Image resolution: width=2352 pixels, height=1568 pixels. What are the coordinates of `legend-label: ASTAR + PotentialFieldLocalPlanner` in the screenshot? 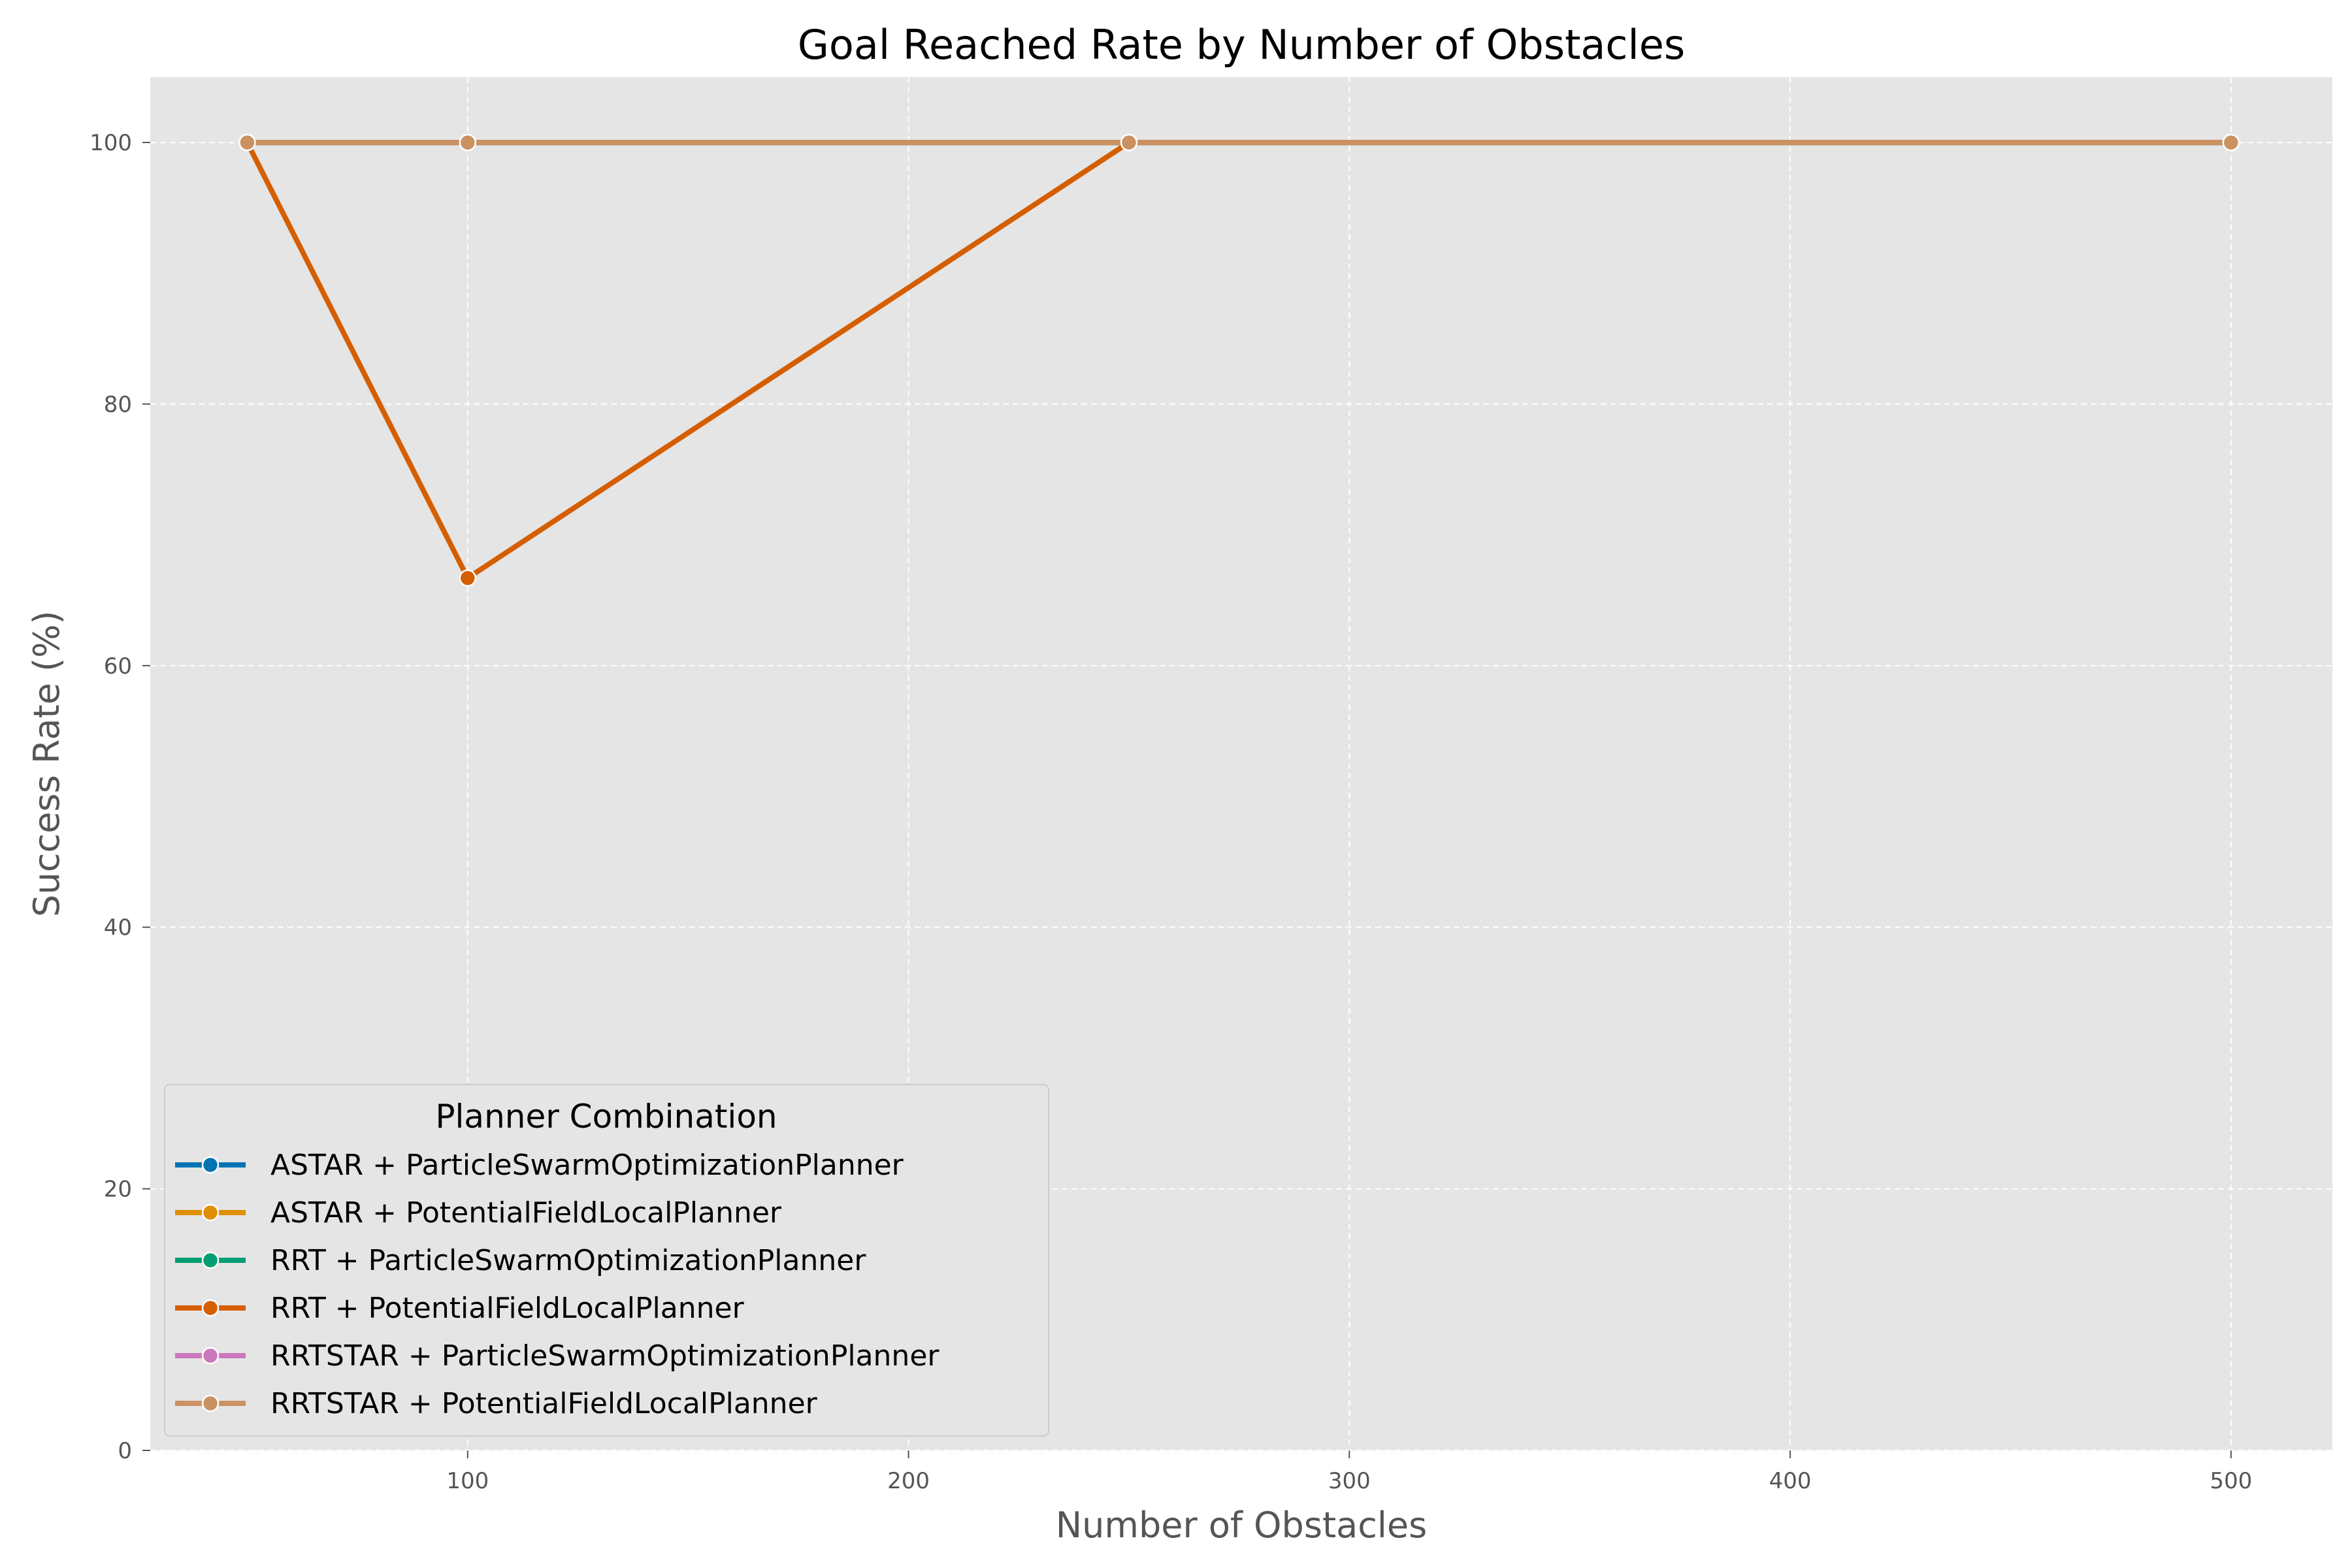 It's located at (526, 1213).